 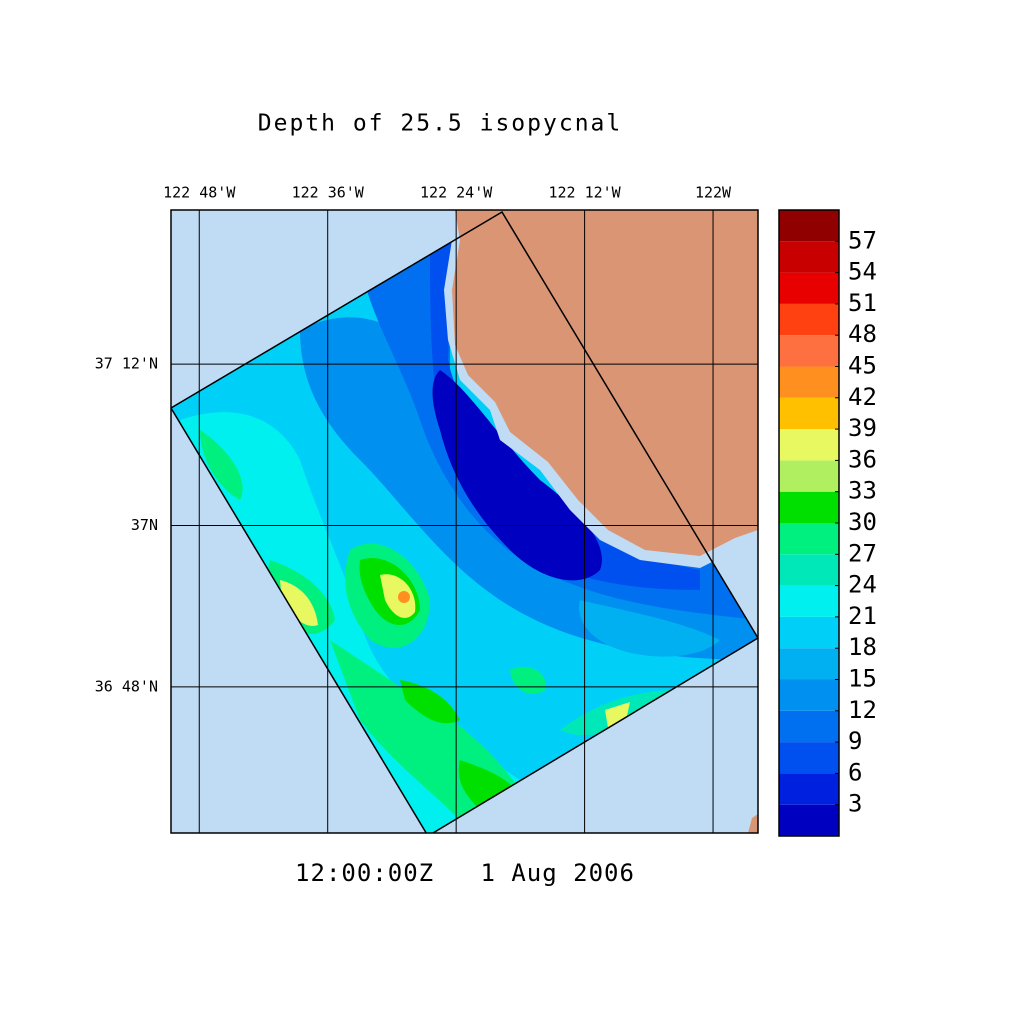 What do you see at coordinates (862, 366) in the screenshot?
I see `colorbar-label: 45` at bounding box center [862, 366].